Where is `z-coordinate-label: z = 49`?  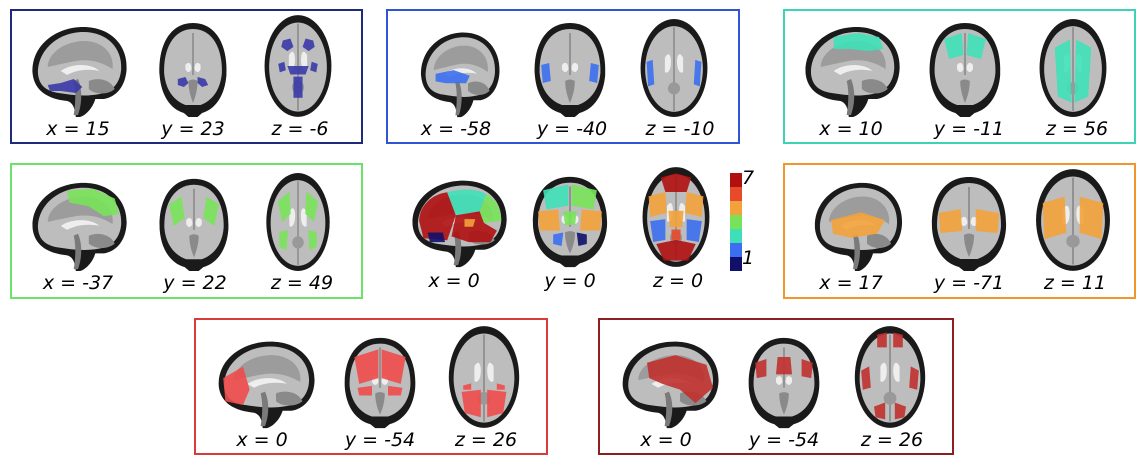 z-coordinate-label: z = 49 is located at coordinates (302, 283).